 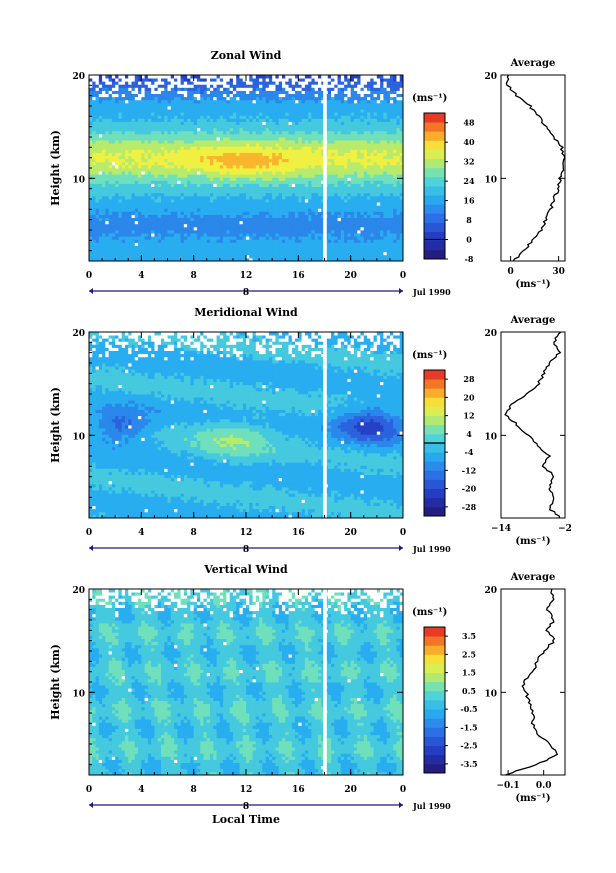 I want to click on colorbar-label: 16, so click(x=469, y=201).